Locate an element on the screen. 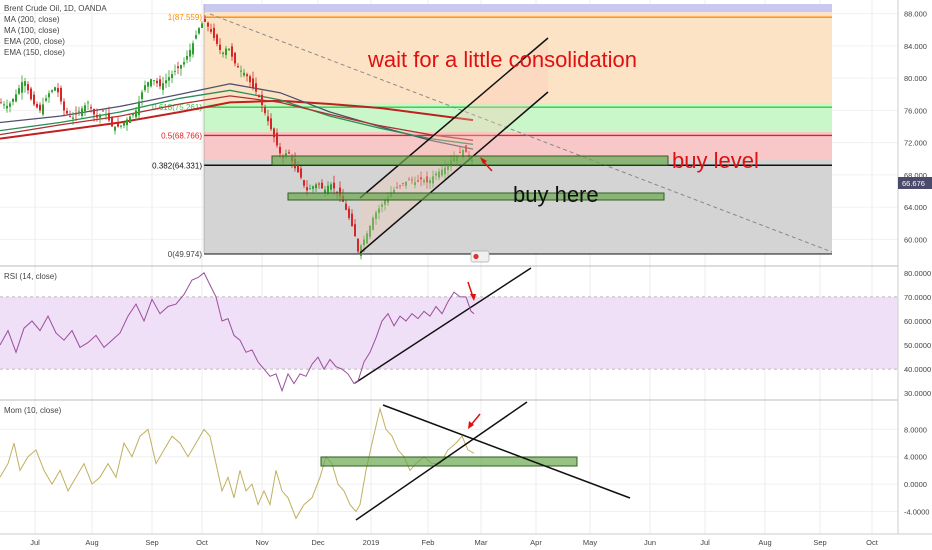  momentum-down-line is located at coordinates (506, 451).